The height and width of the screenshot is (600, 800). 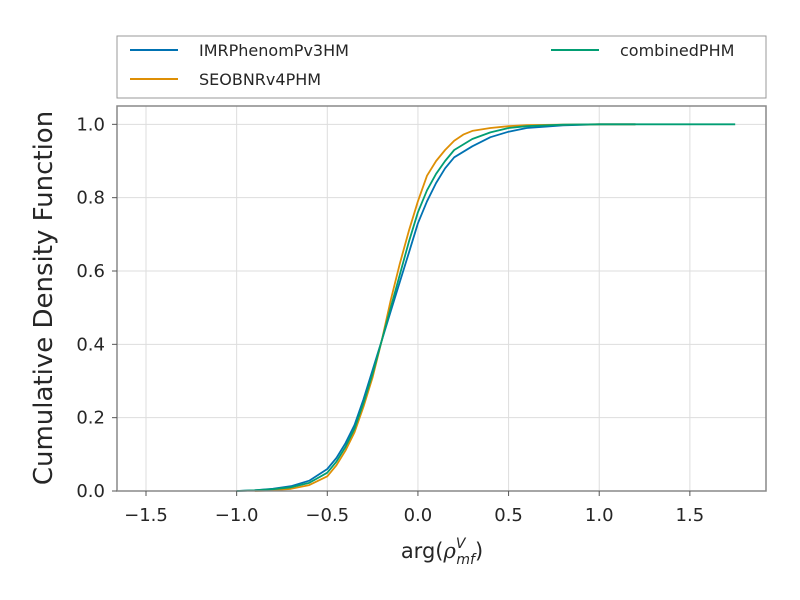 I want to click on legend-label-2: SEOBNRv4PHM, so click(x=260, y=79).